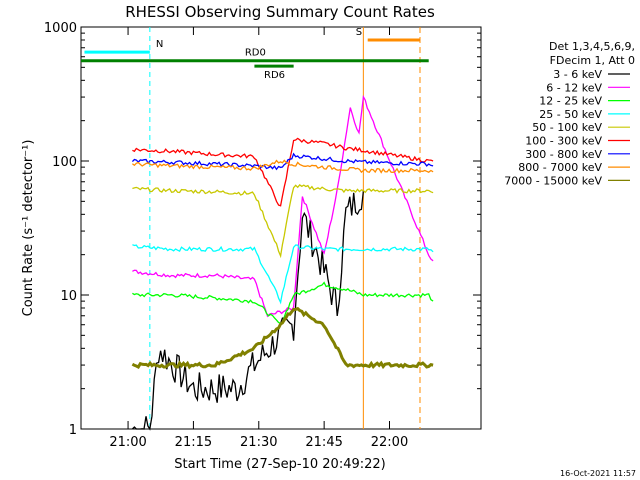  I want to click on annotation-label: N, so click(159, 44).